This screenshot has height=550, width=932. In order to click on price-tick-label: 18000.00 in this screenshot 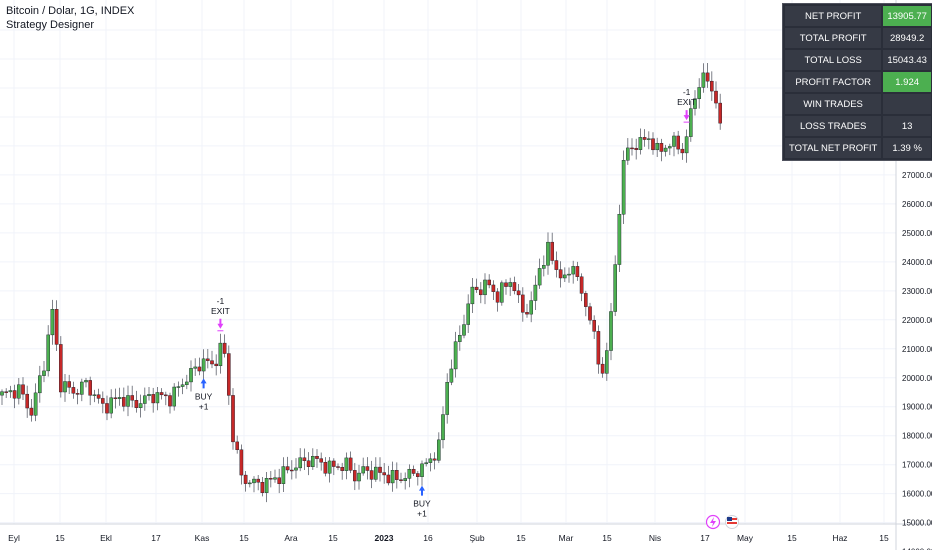, I will do `click(917, 436)`.